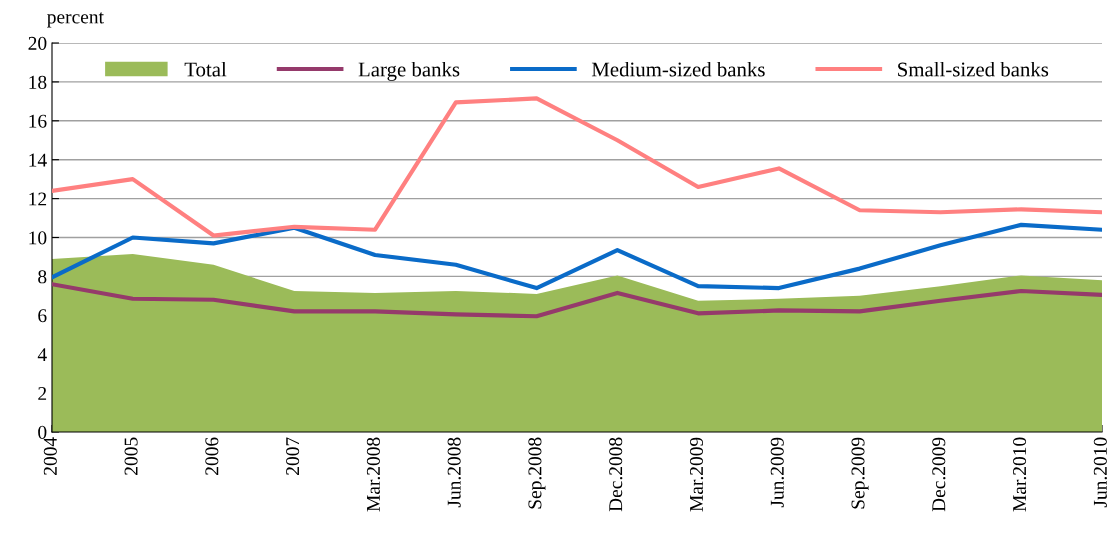  What do you see at coordinates (696, 474) in the screenshot?
I see `x-tick-label: Mar.2009` at bounding box center [696, 474].